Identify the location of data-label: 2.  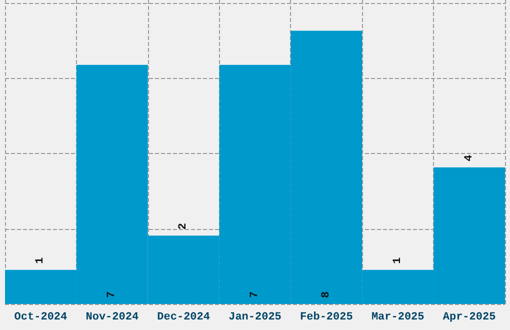
(184, 226).